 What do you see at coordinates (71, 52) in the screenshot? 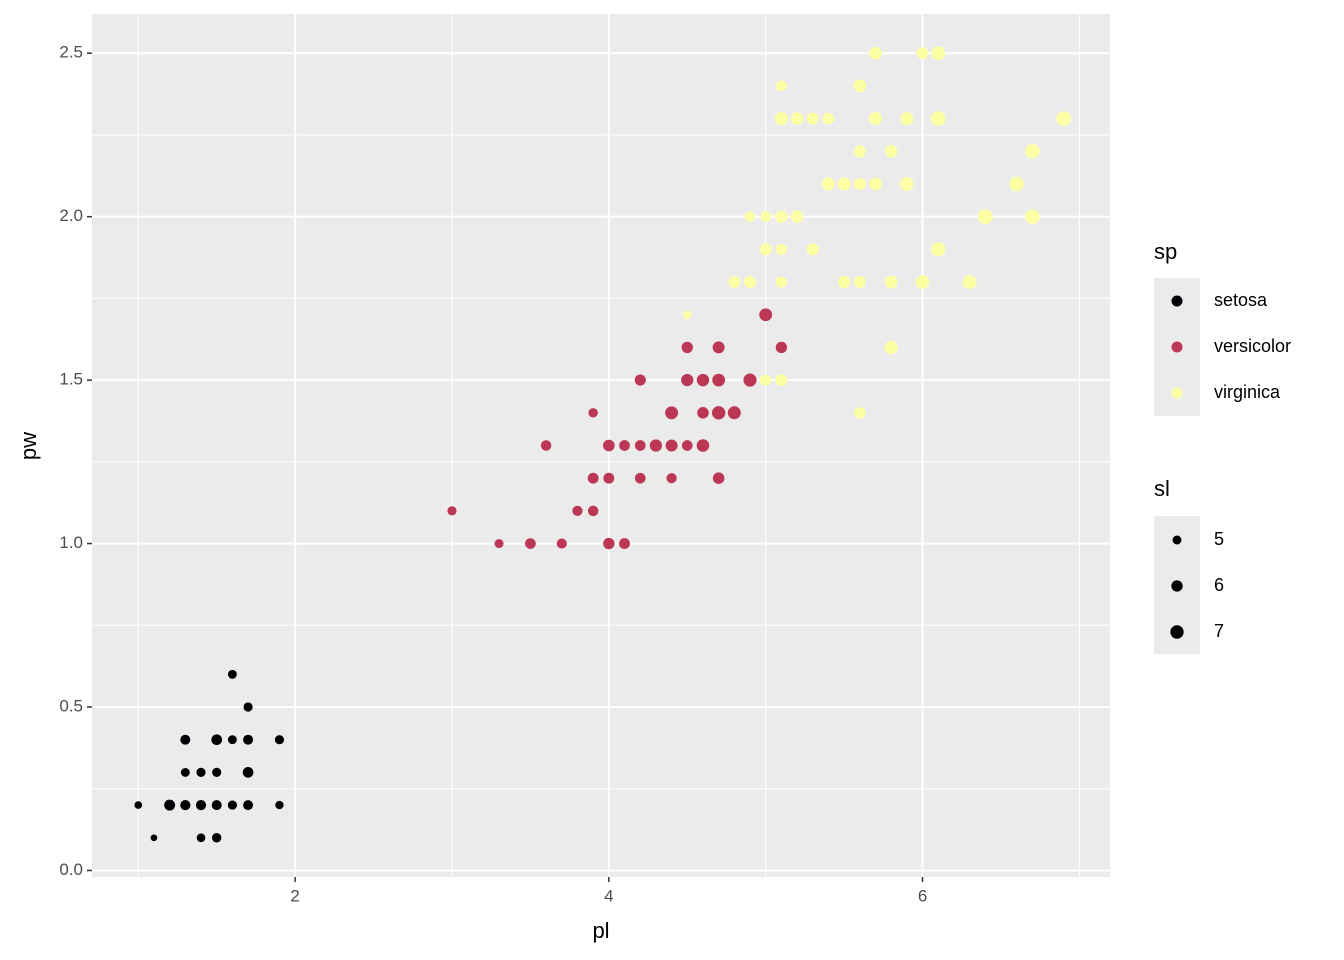
I see `y-tick-label: 2.5` at bounding box center [71, 52].